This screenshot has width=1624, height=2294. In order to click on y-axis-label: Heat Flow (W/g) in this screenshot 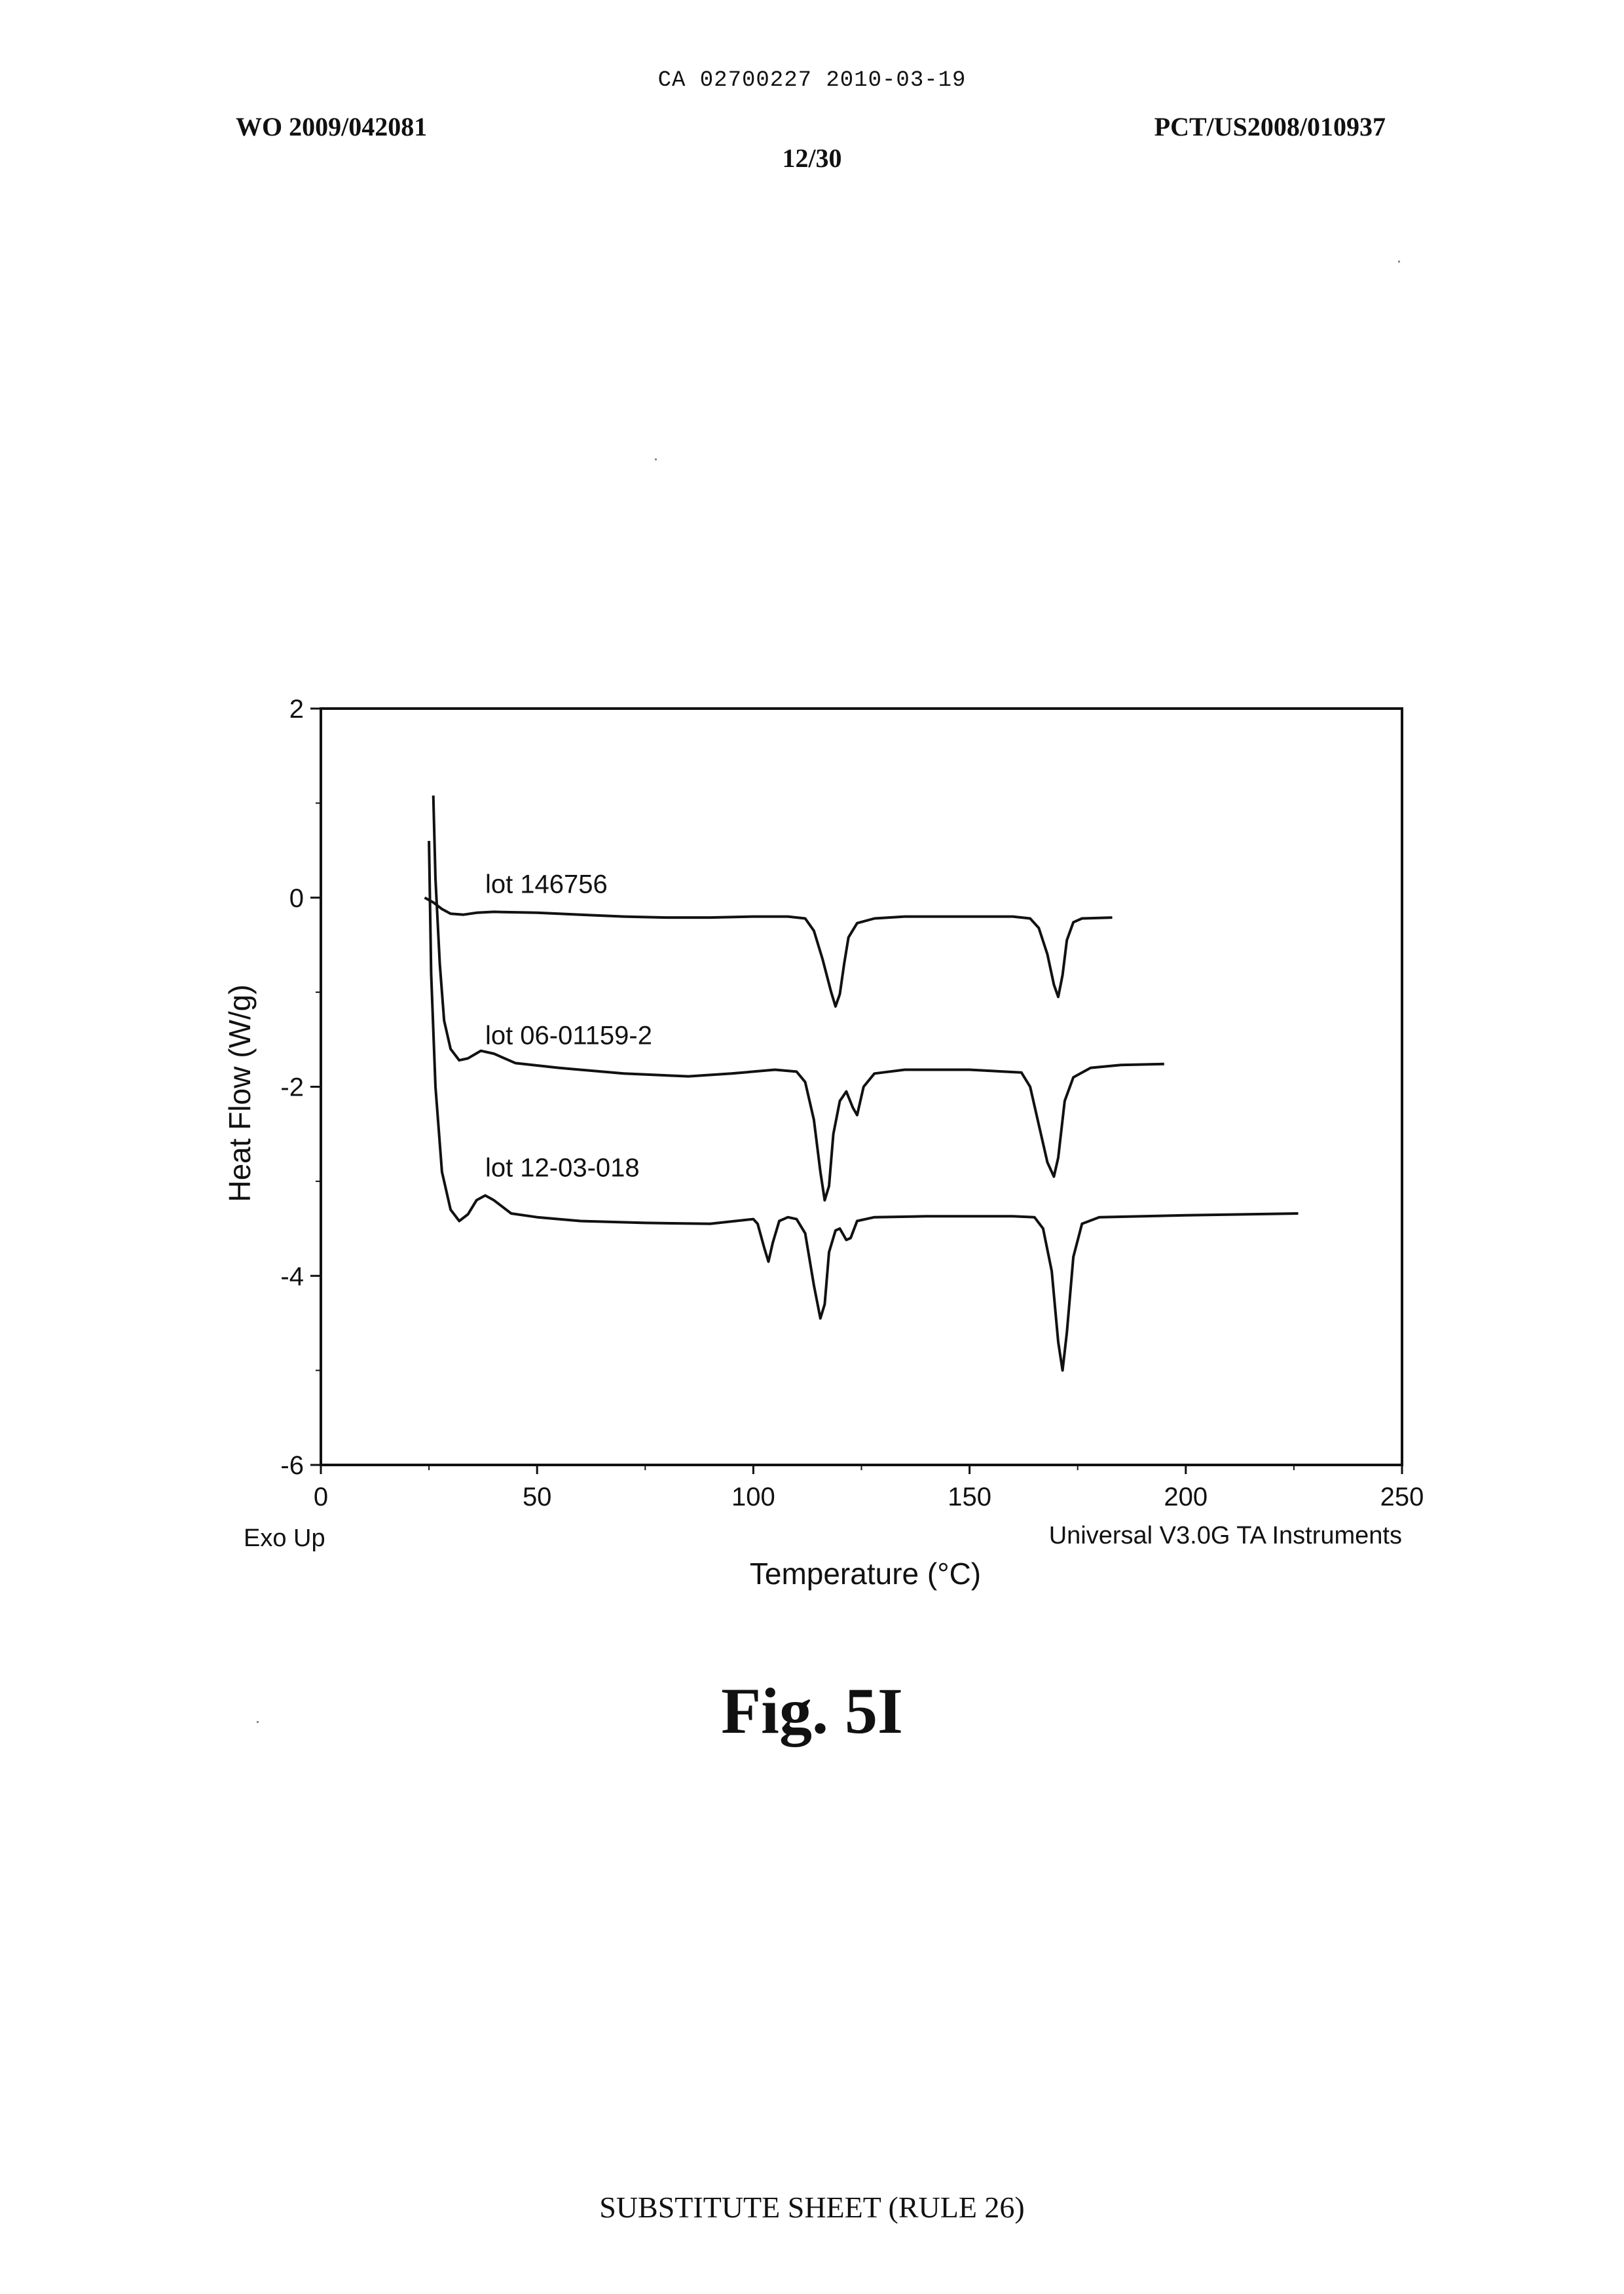, I will do `click(240, 1093)`.